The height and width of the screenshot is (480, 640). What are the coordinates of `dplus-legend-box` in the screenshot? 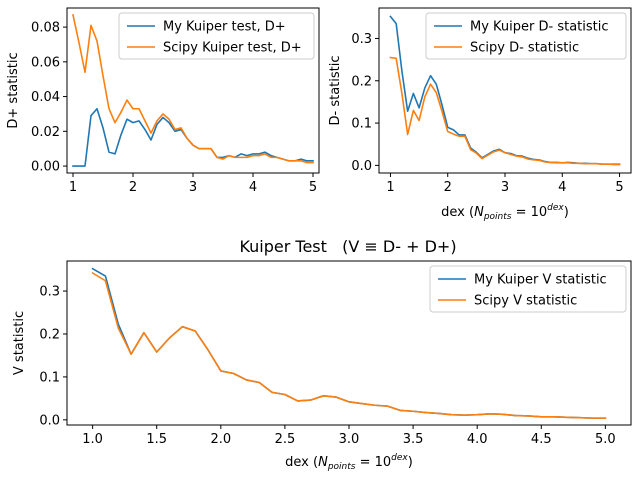 It's located at (216, 36).